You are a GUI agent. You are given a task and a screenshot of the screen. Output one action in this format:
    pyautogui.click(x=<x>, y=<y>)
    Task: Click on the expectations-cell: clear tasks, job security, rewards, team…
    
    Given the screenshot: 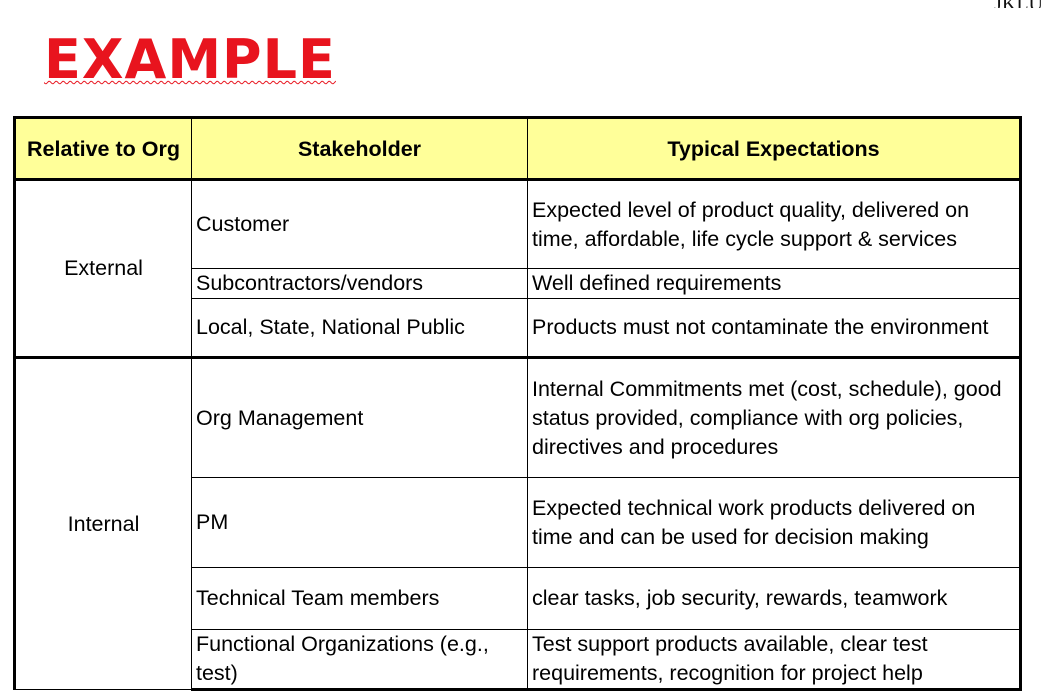 What is the action you would take?
    pyautogui.click(x=774, y=598)
    